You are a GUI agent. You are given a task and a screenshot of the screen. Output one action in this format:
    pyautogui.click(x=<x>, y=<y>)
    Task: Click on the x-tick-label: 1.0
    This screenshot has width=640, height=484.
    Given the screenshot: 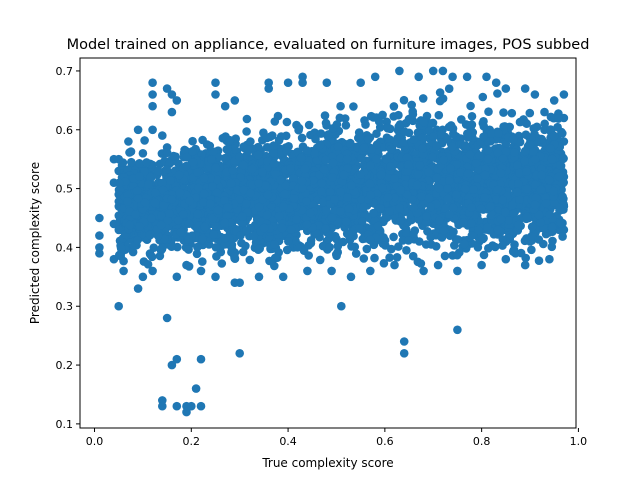 What is the action you would take?
    pyautogui.click(x=579, y=441)
    